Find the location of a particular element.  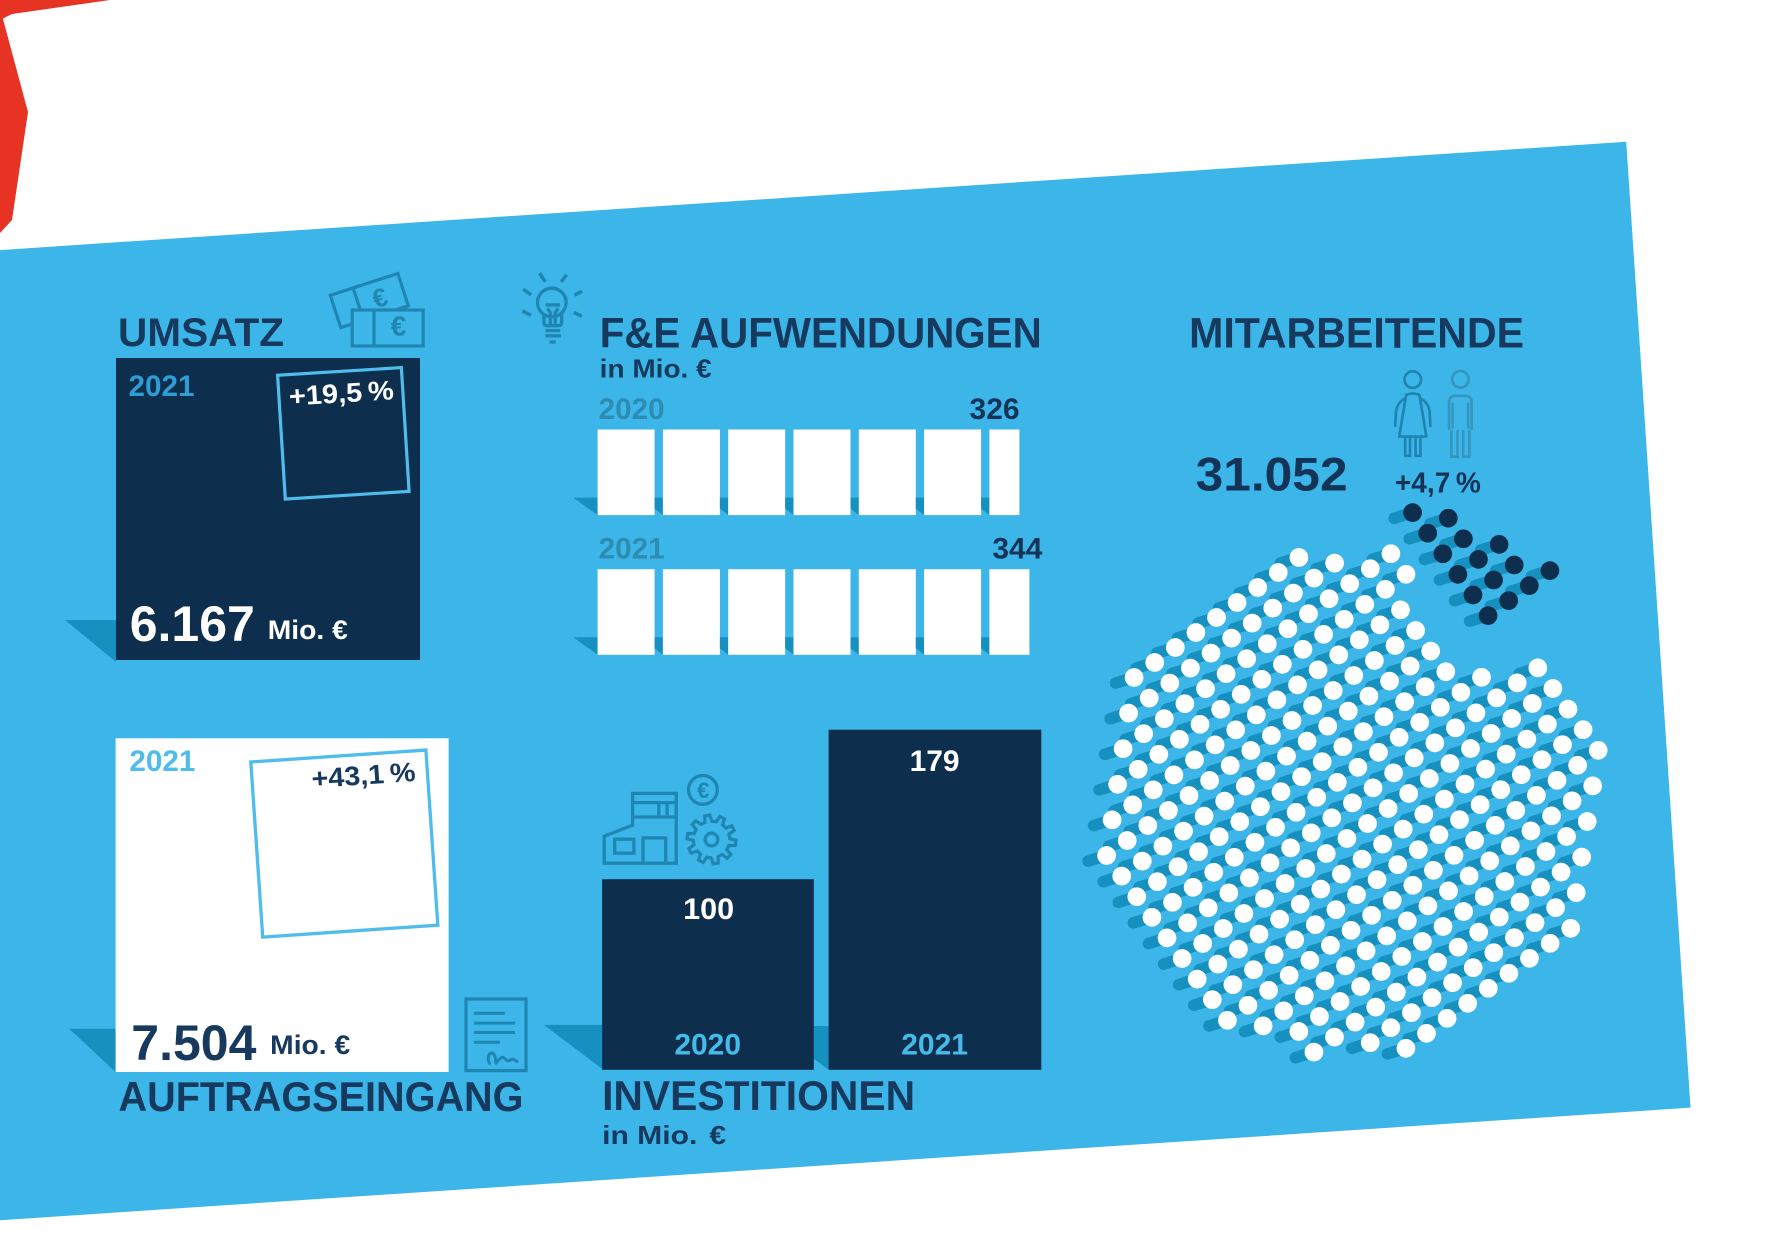

svg-text: AUFTRAGSEINGANG is located at coordinates (321, 1096).